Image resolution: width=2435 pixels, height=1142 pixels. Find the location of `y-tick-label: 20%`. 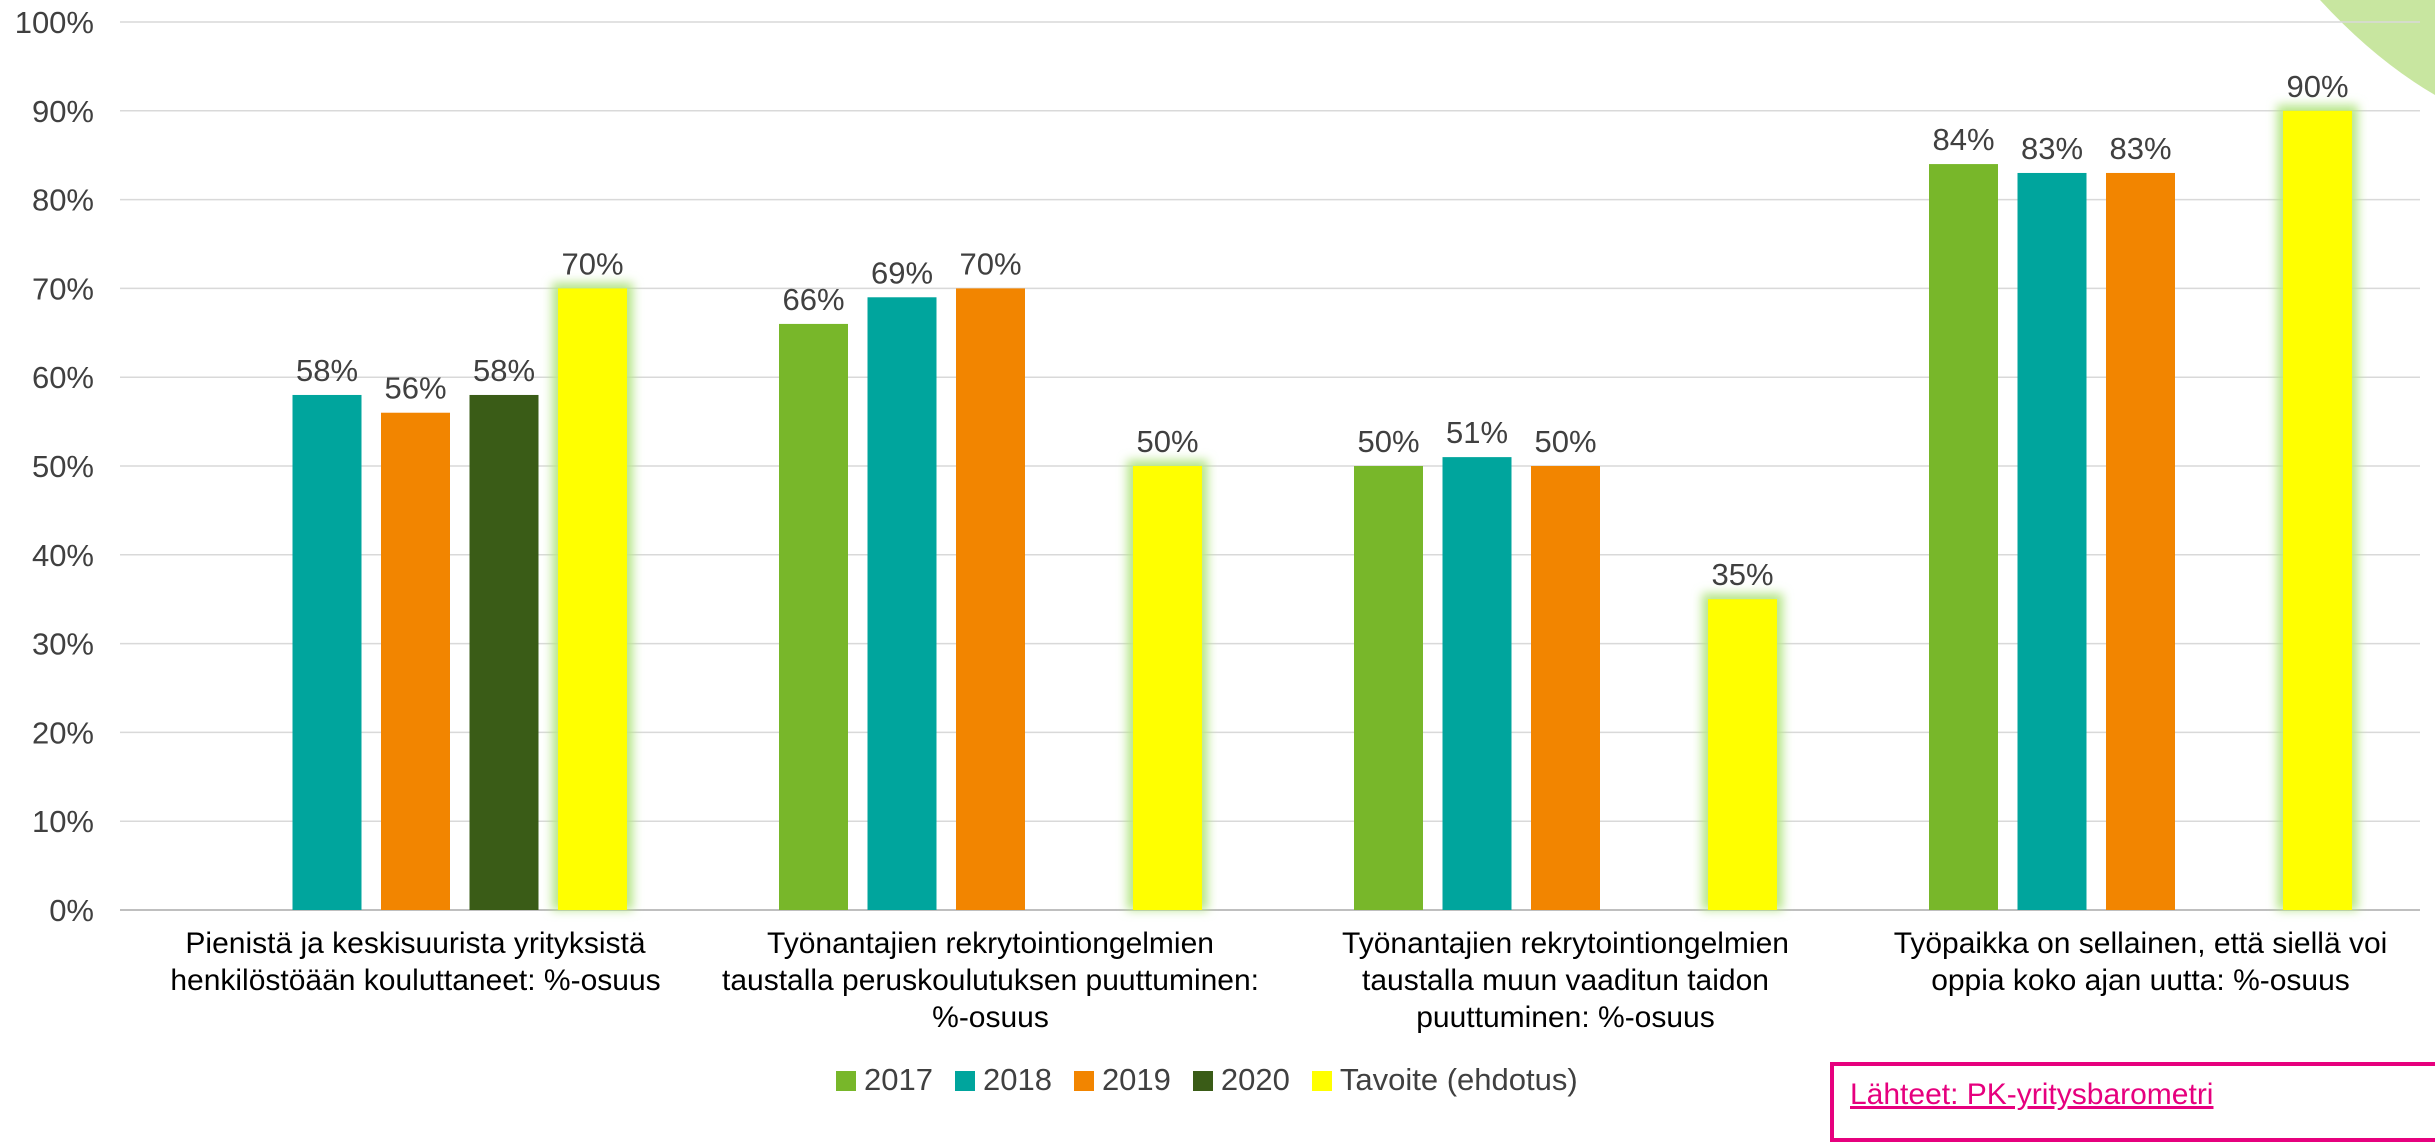

y-tick-label: 20% is located at coordinates (63, 732).